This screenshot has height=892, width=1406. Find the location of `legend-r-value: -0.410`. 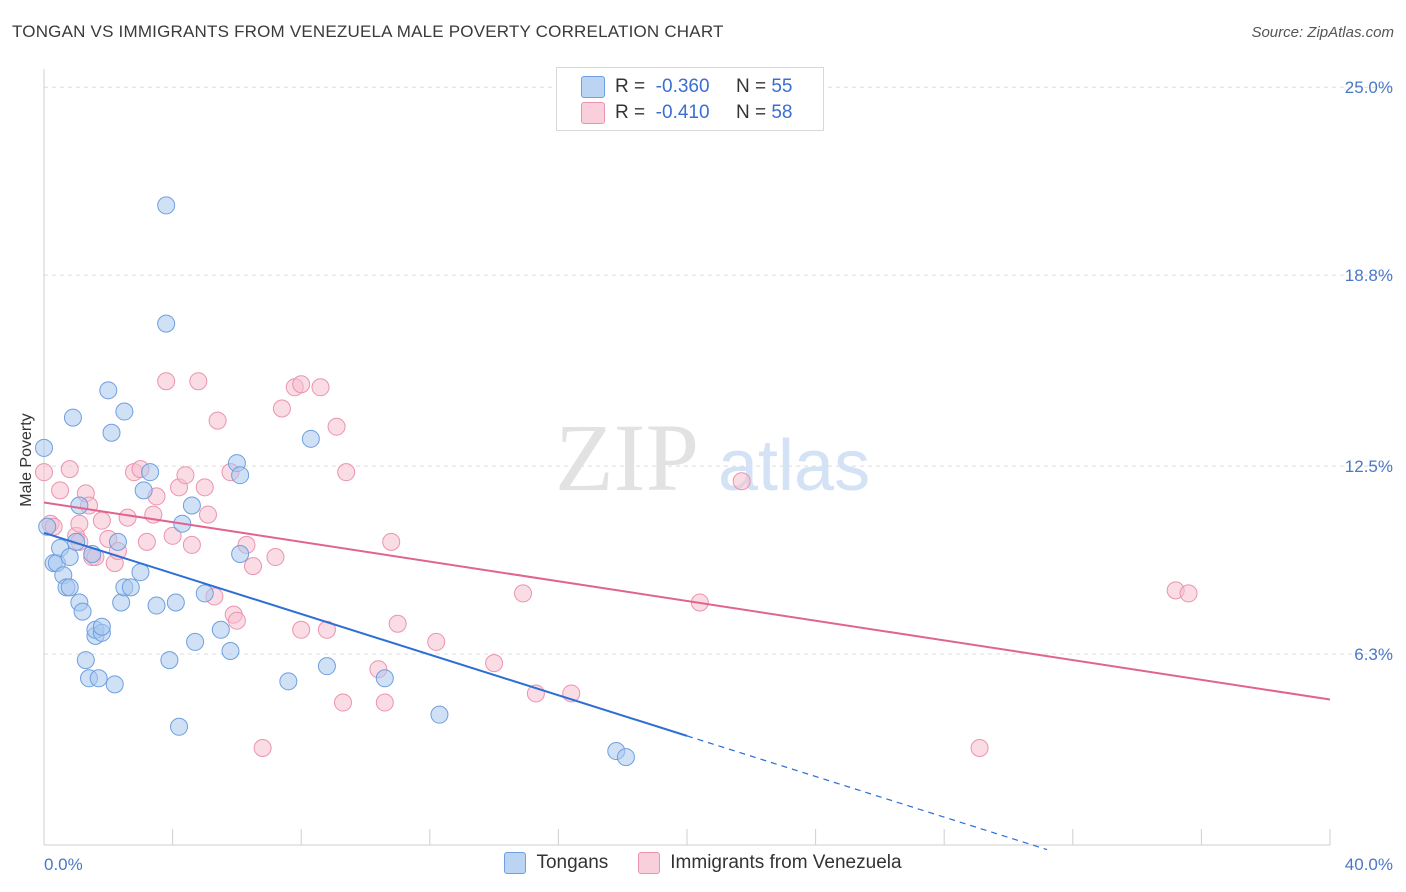

legend-r-value: -0.410 is located at coordinates (682, 112).